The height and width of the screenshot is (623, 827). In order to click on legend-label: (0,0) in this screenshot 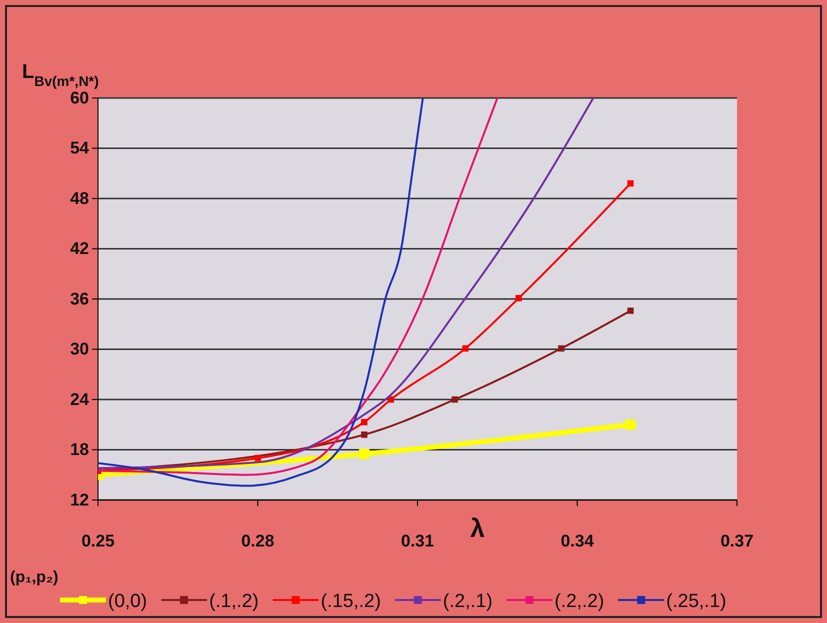, I will do `click(128, 601)`.